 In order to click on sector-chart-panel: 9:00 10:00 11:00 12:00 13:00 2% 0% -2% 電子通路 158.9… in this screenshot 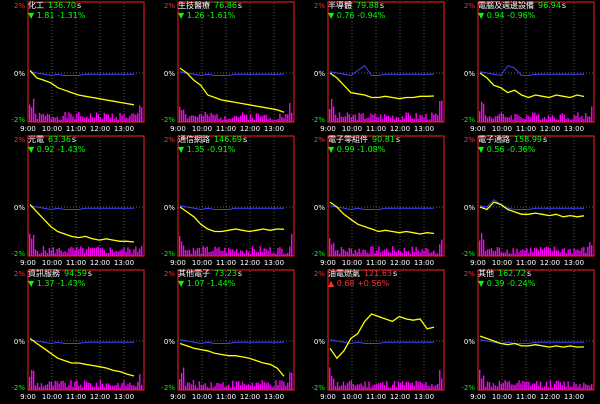, I will do `click(525, 201)`.